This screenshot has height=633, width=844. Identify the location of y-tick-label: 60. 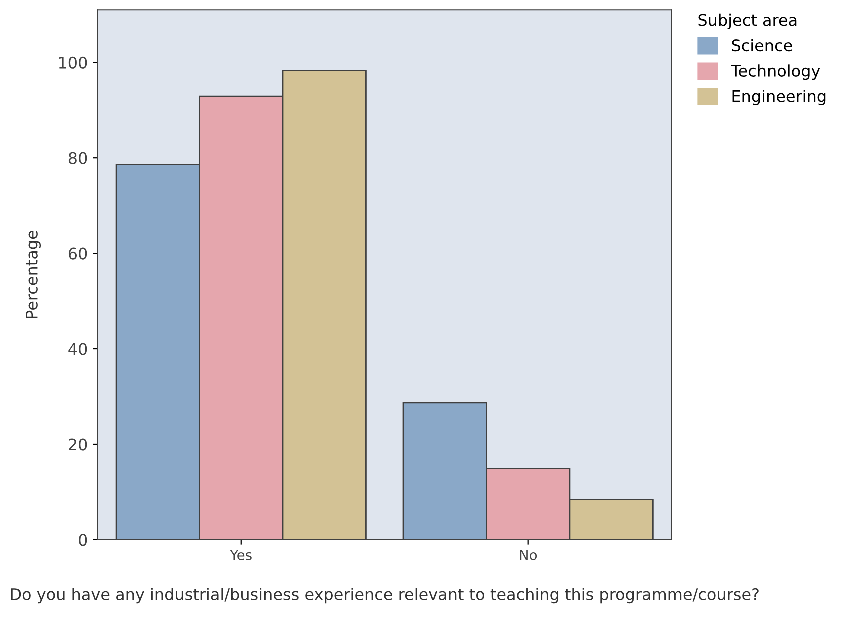
(78, 254).